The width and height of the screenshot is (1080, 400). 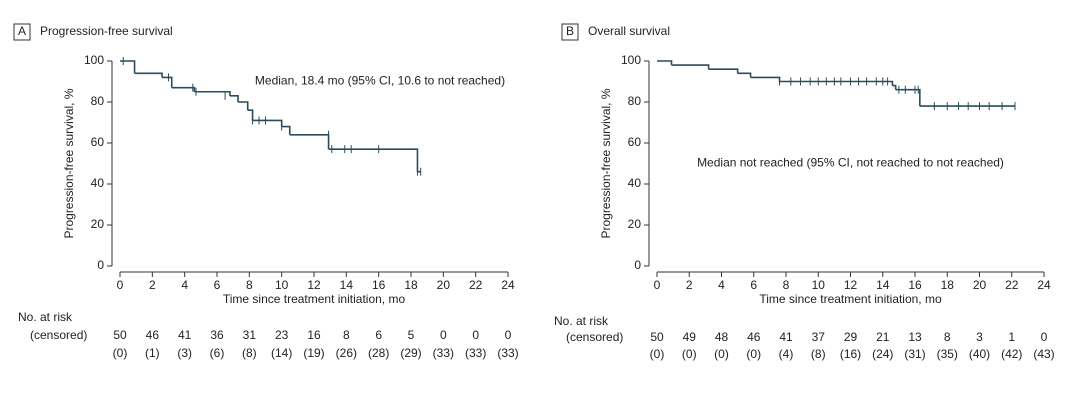 What do you see at coordinates (883, 337) in the screenshot?
I see `at-risk-count: 21` at bounding box center [883, 337].